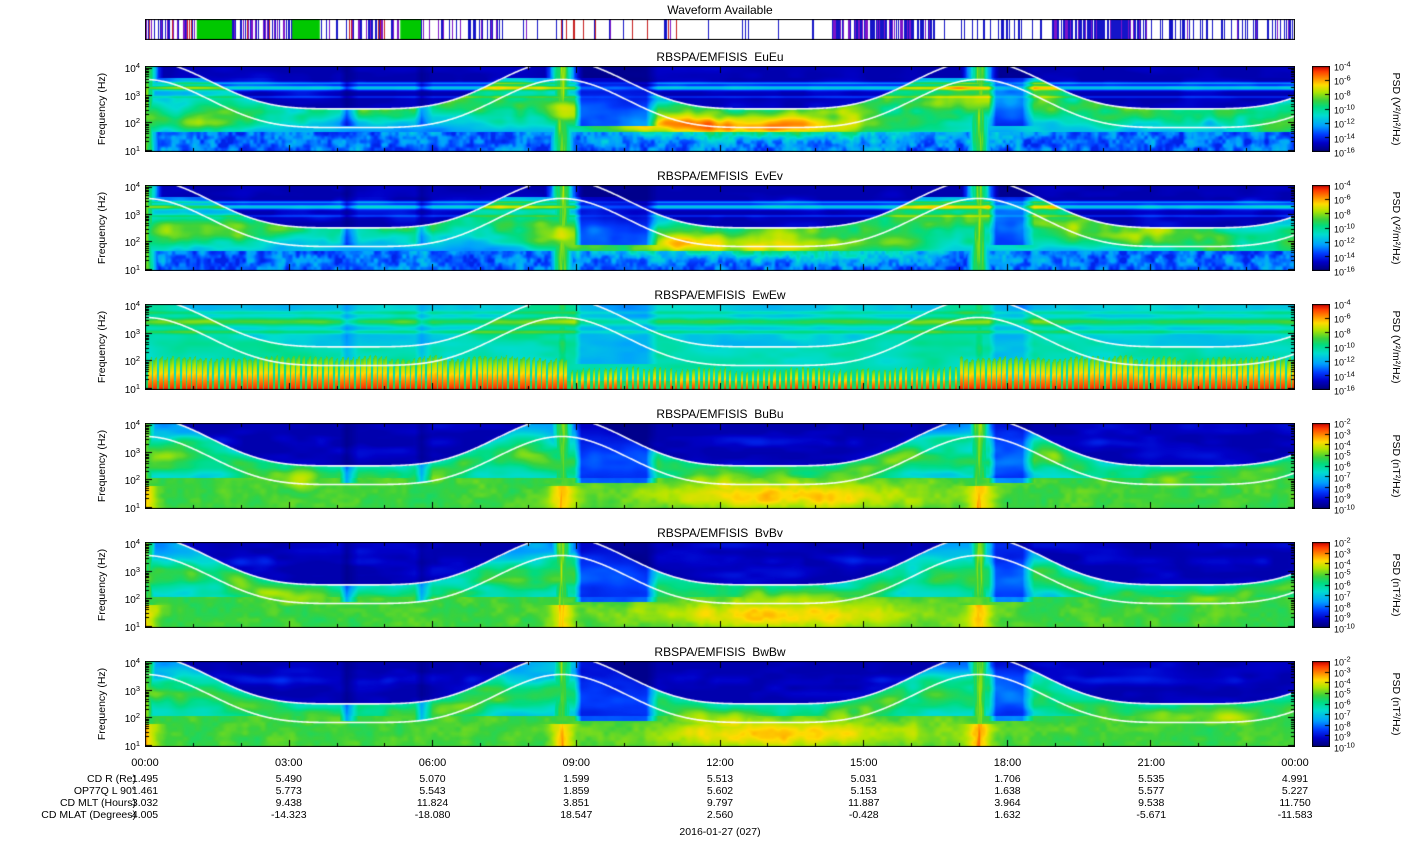  Describe the element at coordinates (1349, 150) in the screenshot. I see `exponent: -16` at that location.